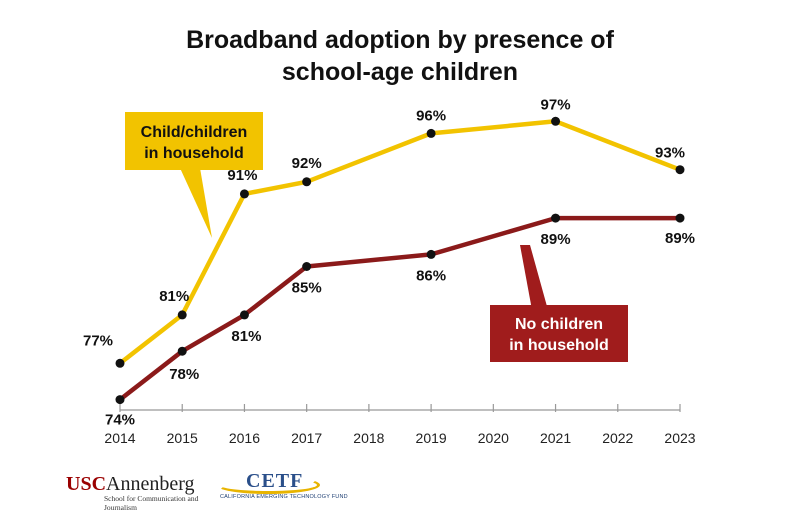  Describe the element at coordinates (242, 175) in the screenshot. I see `data-label-with-children-2016: 91%` at that location.